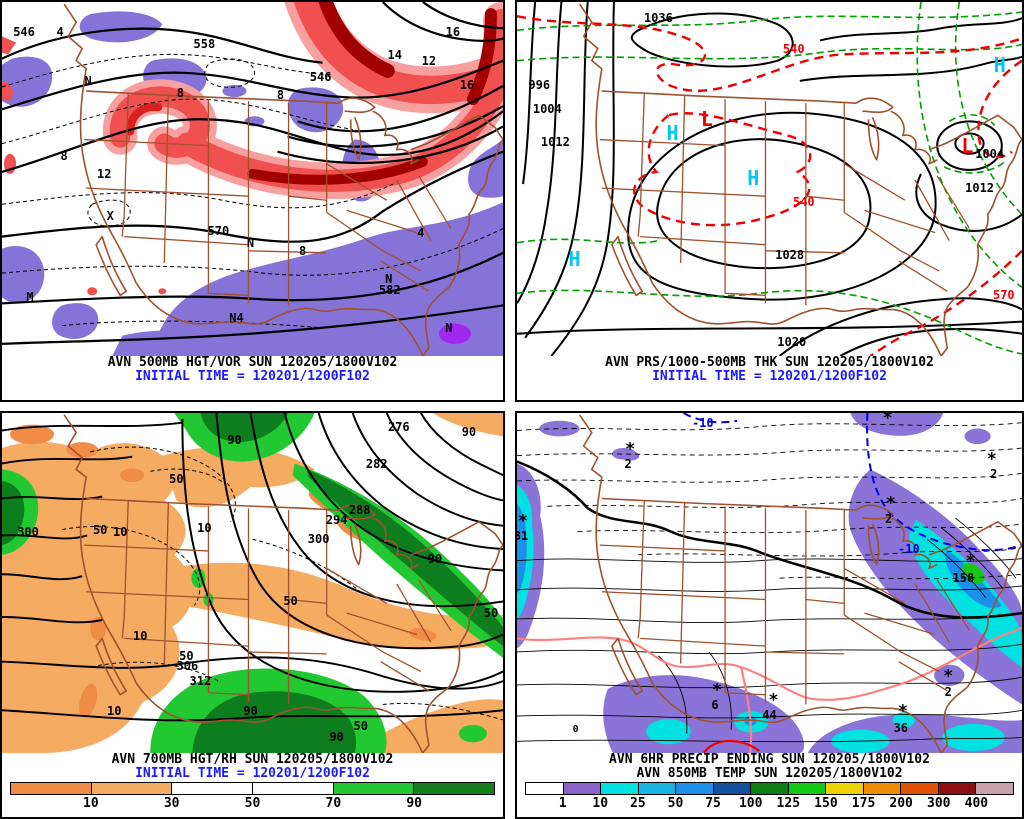 The height and width of the screenshot is (819, 1024). I want to click on map-label: 570, so click(218, 230).